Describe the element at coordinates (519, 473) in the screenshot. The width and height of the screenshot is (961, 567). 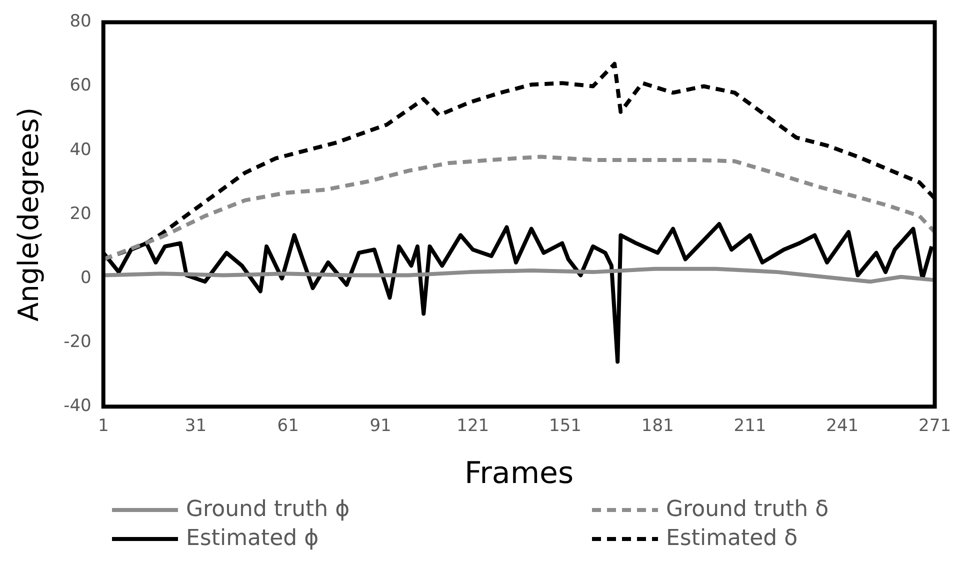
I see `x-axis-title: Frames` at that location.